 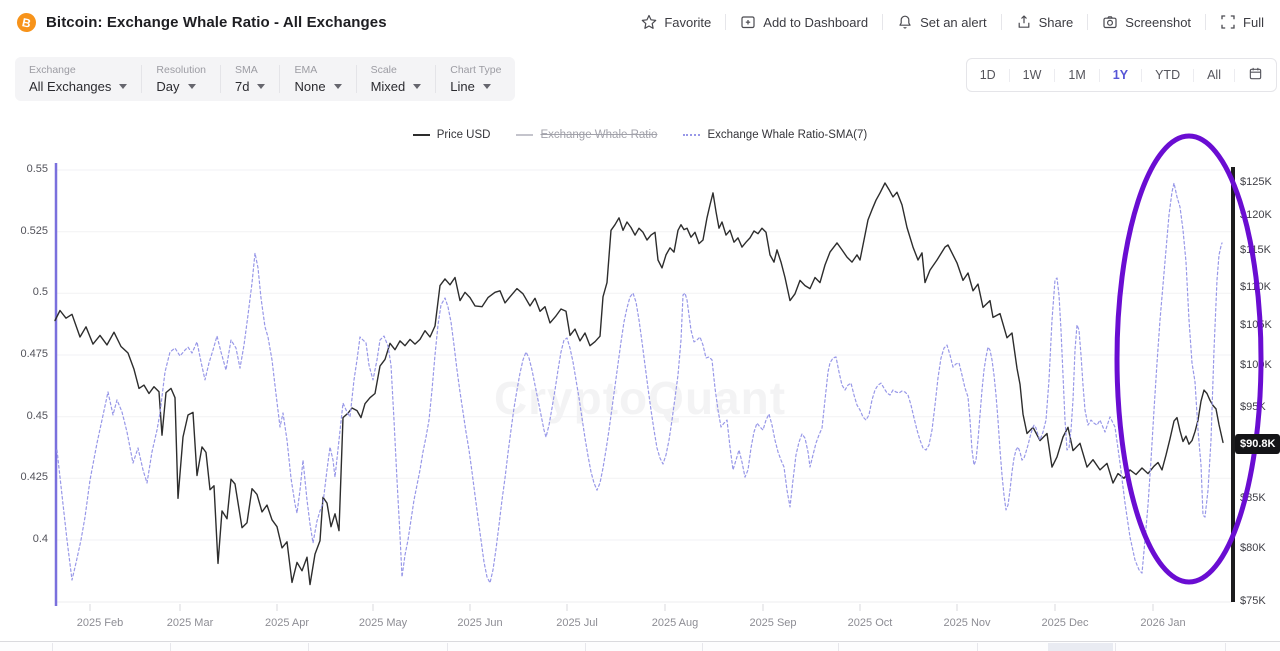 I want to click on right-axis-tick: $80K, so click(x=1253, y=547).